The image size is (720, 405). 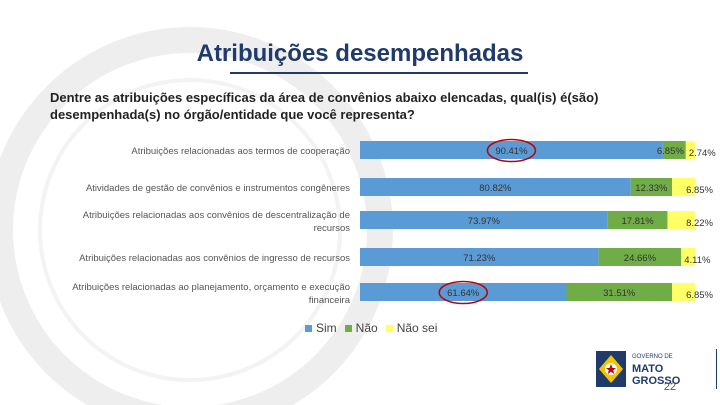 I want to click on data-label-sim: 71.23%, so click(x=479, y=258).